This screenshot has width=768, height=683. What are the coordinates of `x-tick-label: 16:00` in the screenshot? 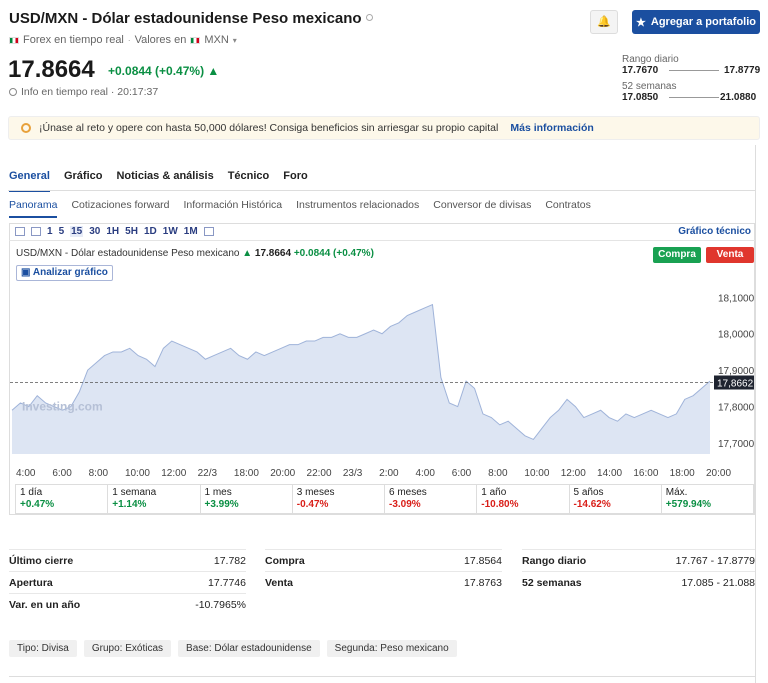 It's located at (645, 473).